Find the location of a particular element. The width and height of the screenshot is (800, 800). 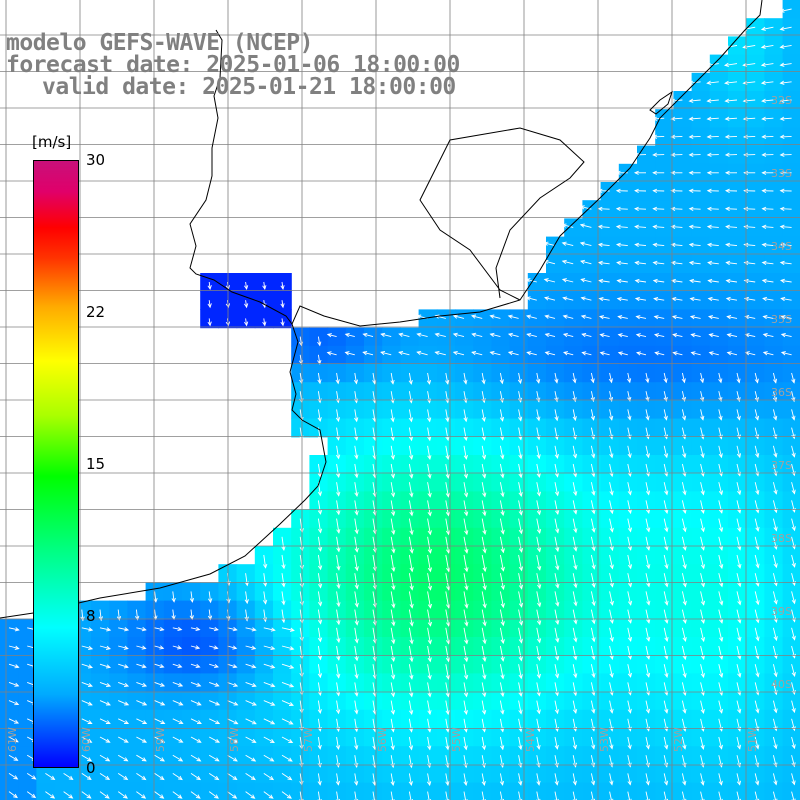

lon-label: 58W is located at coordinates (234, 739).